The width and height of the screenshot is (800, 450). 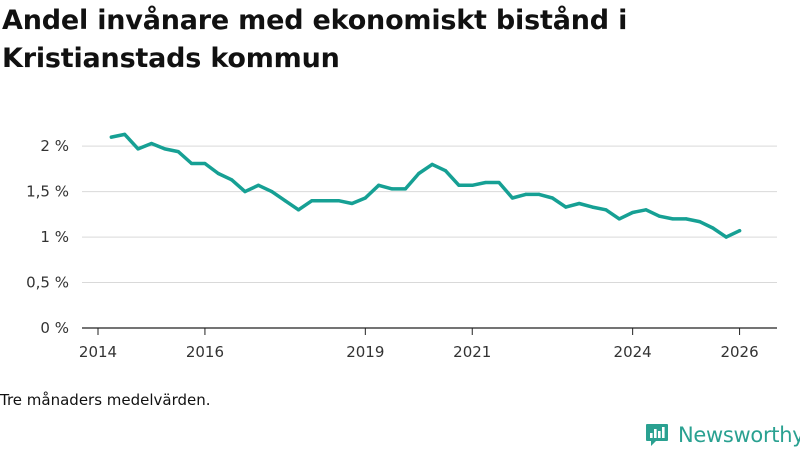 What do you see at coordinates (205, 352) in the screenshot?
I see `x-tick-label: 2016` at bounding box center [205, 352].